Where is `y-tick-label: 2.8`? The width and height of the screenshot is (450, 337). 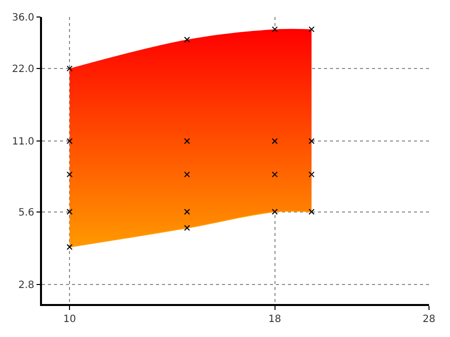
y-tick-label: 2.8 is located at coordinates (26, 285).